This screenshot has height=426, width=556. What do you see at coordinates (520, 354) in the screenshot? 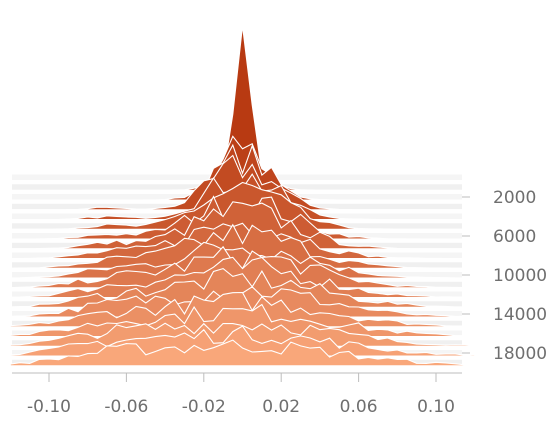
I see `y-tick-label: 18000` at bounding box center [520, 354].